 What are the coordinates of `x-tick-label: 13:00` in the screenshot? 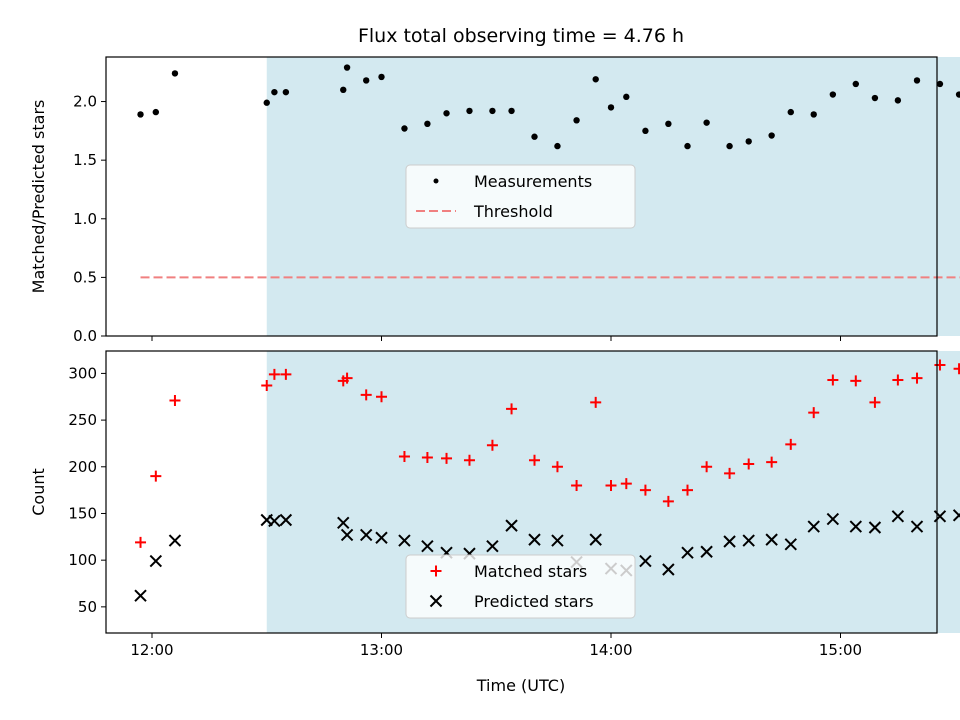 It's located at (381, 650).